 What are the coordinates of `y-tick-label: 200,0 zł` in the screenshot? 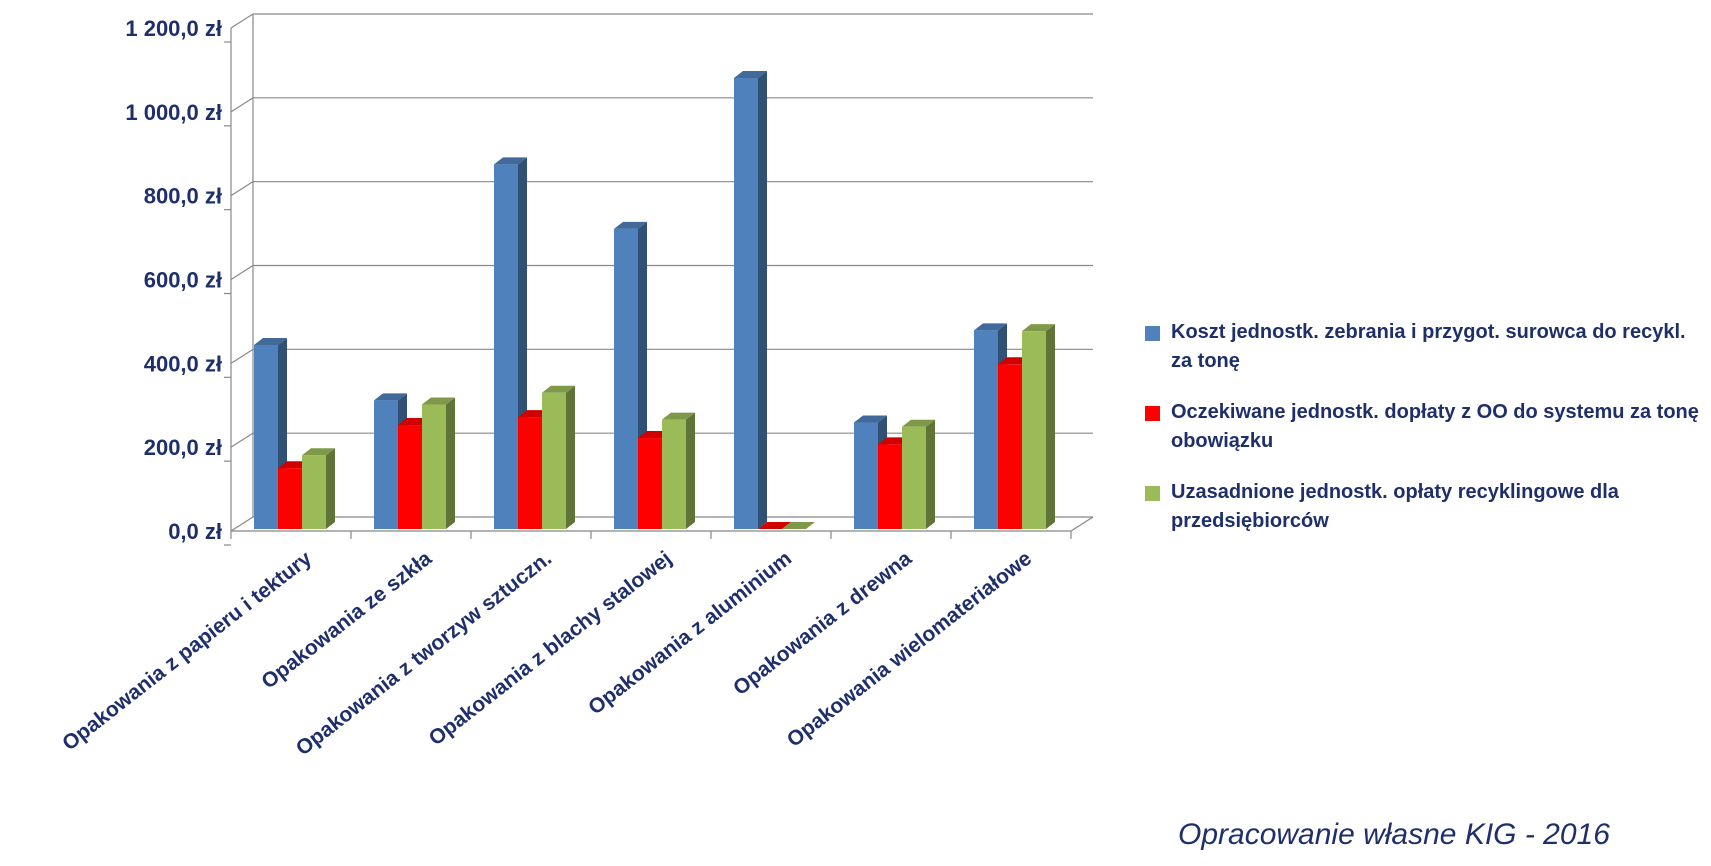 It's located at (183, 447).